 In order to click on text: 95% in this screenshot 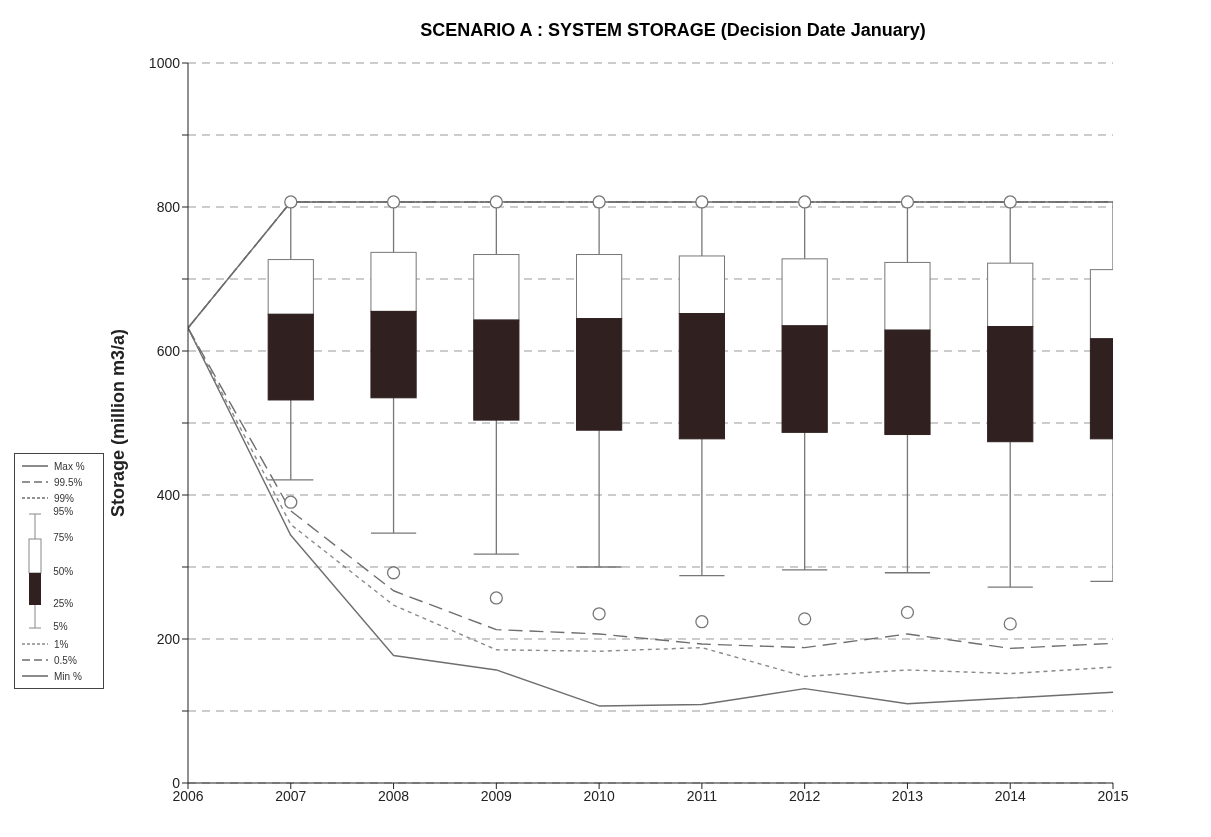, I will do `click(63, 511)`.